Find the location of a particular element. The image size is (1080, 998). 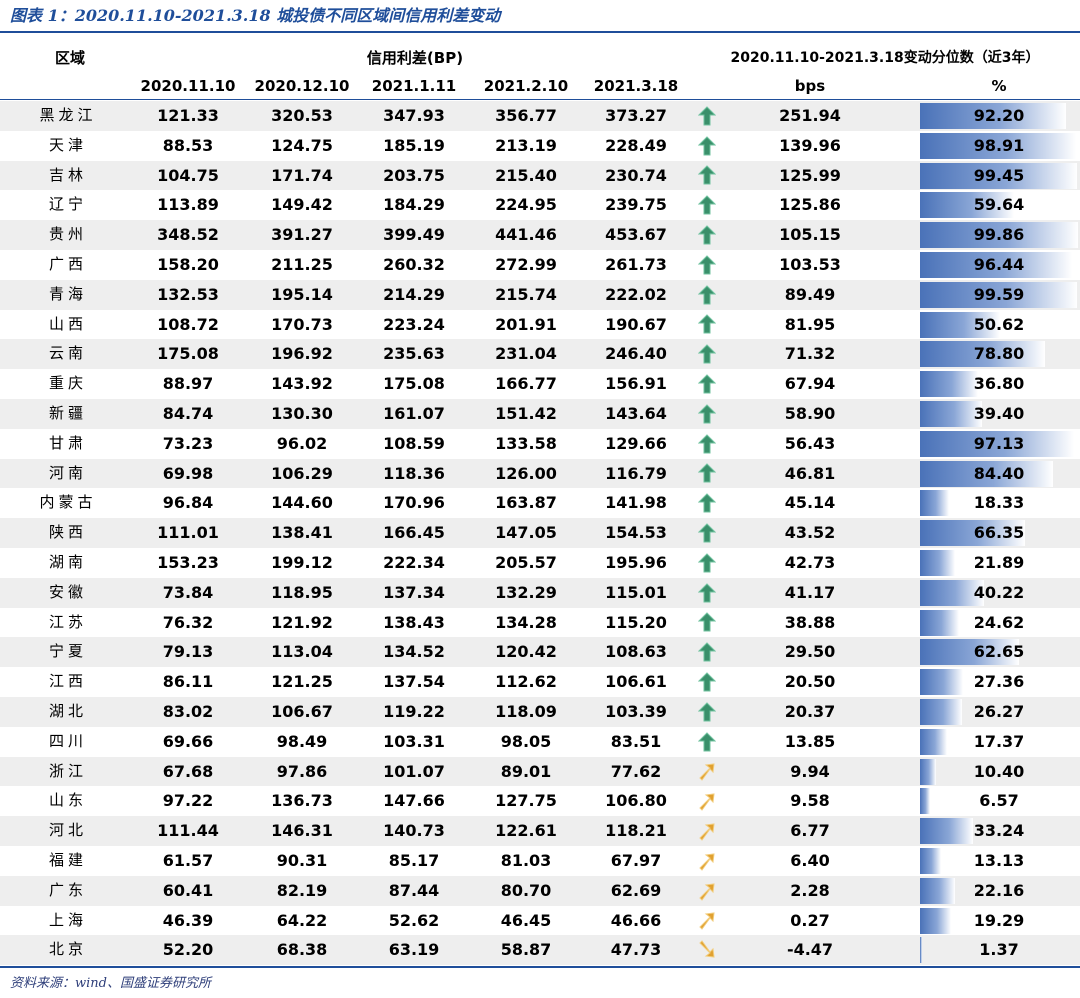

spread-value: 228.49 is located at coordinates (636, 145).